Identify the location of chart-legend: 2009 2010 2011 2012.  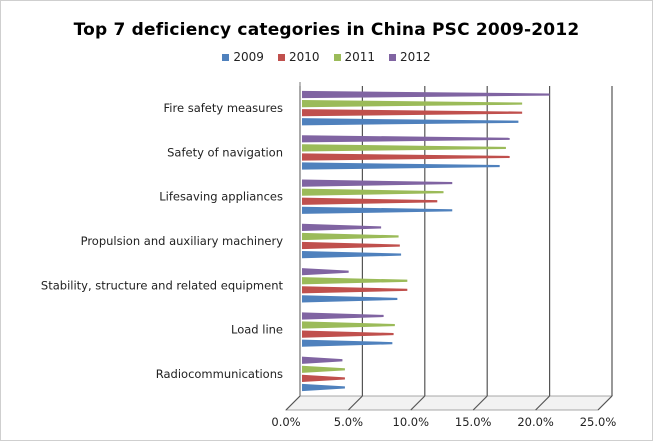
(326, 57).